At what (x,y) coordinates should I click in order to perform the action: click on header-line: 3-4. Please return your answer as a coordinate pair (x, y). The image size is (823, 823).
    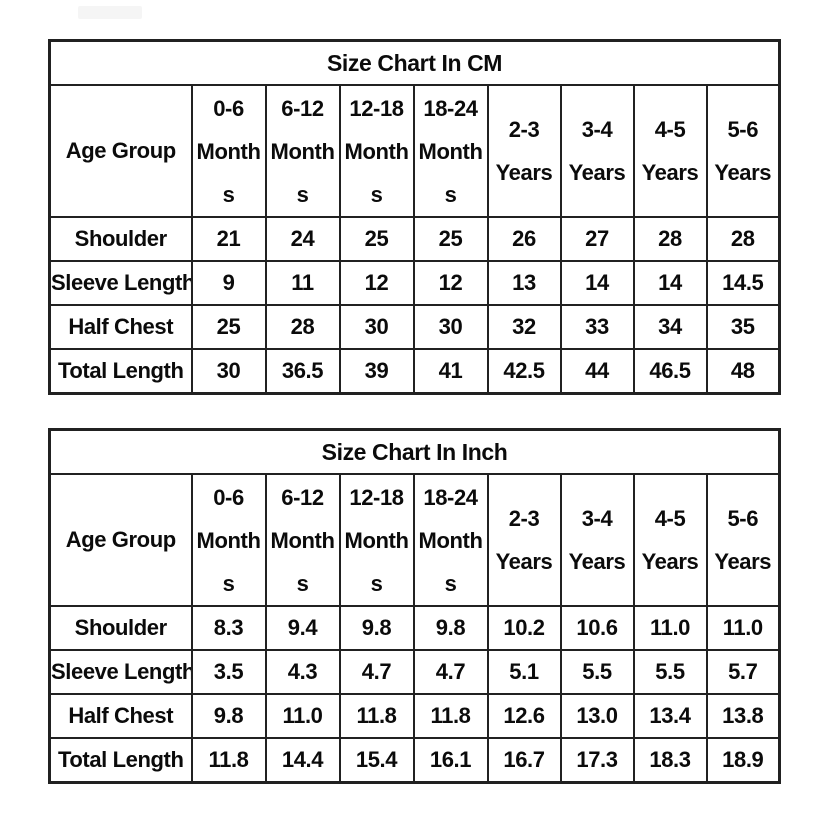
    Looking at the image, I should click on (597, 518).